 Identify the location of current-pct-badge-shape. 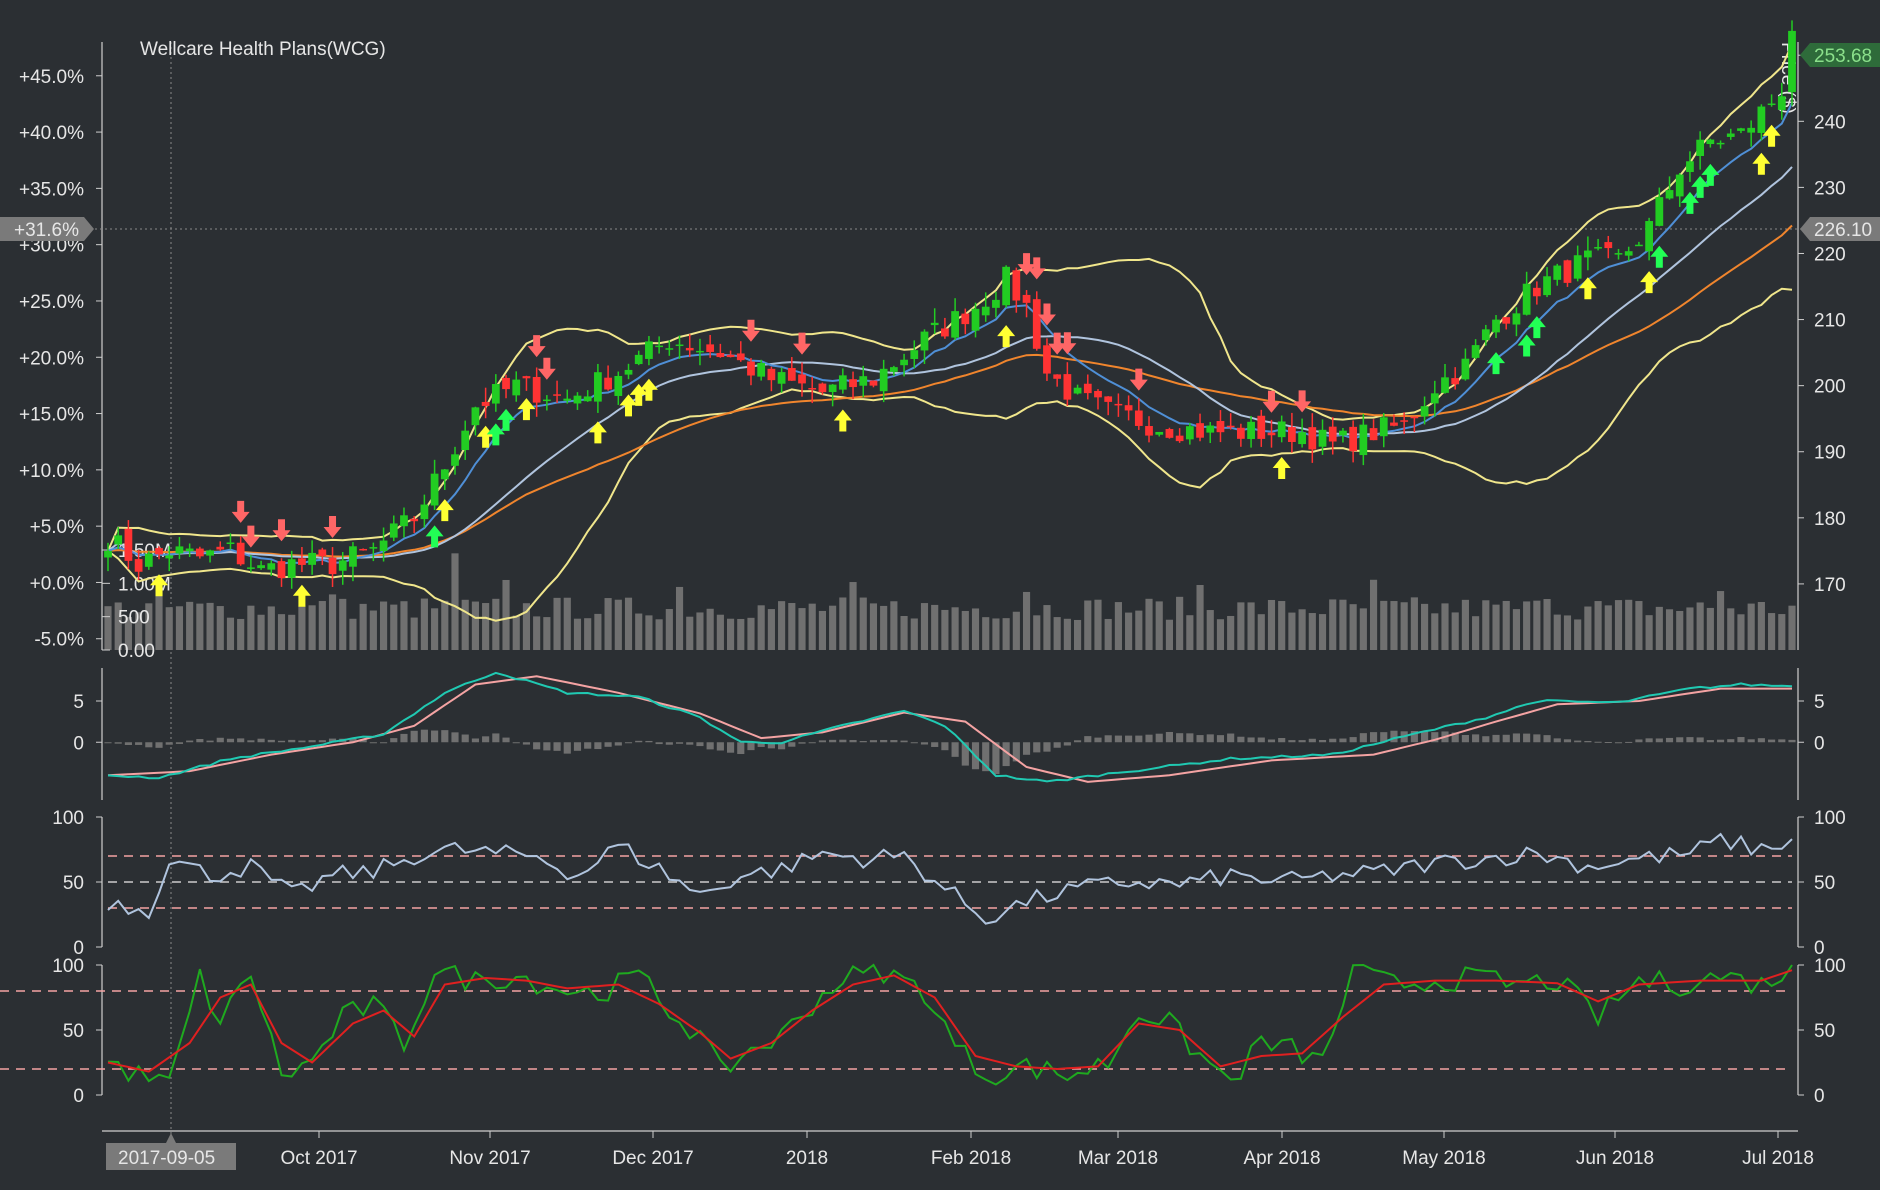
(47, 229).